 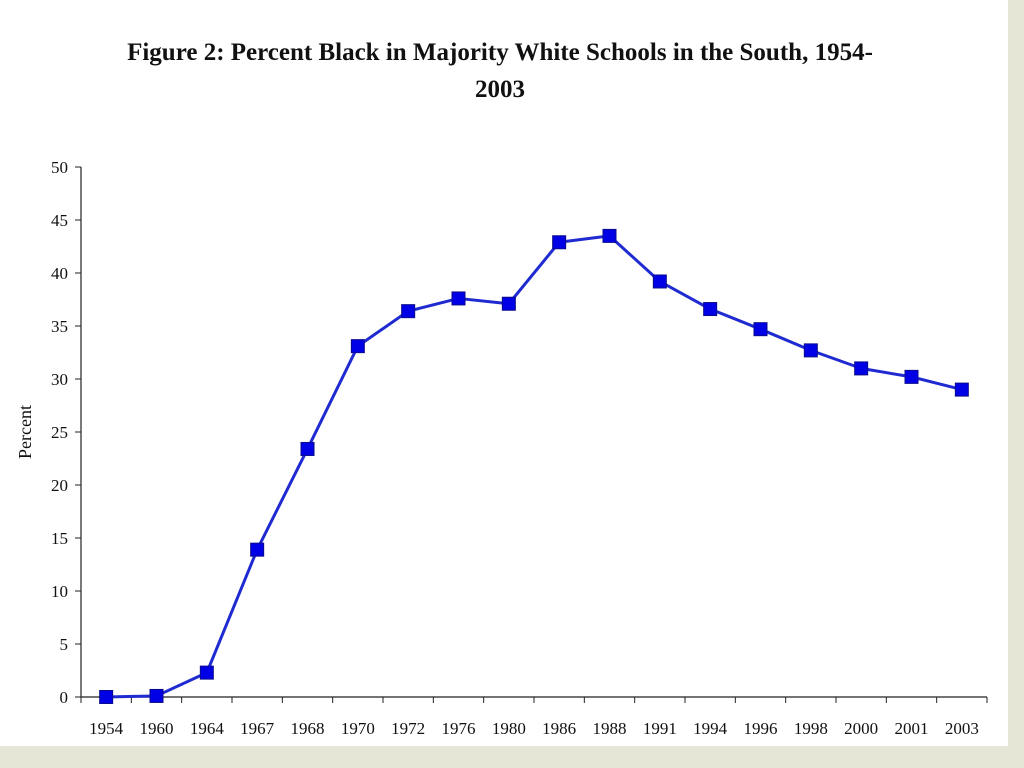 I want to click on y-tick-label: 20, so click(x=59, y=485).